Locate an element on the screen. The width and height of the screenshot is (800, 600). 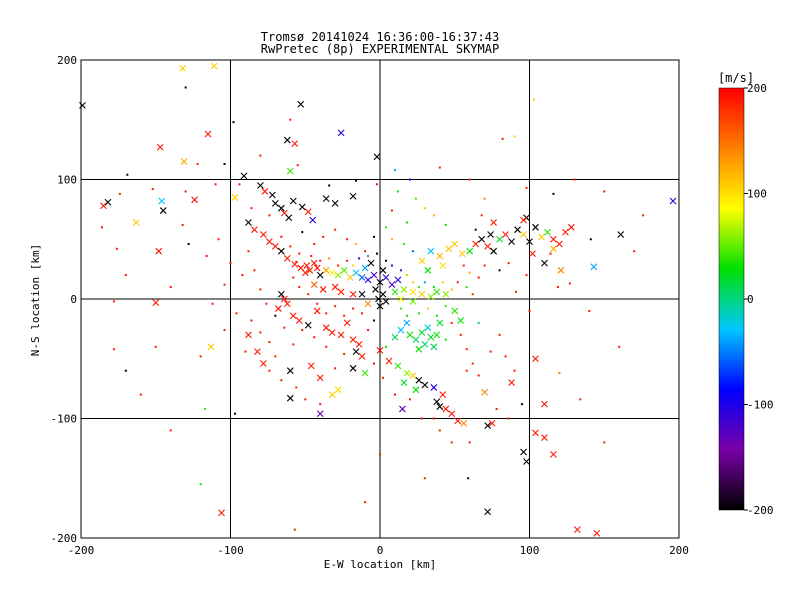
colorbar-tick-label: -200 is located at coordinates (760, 510).